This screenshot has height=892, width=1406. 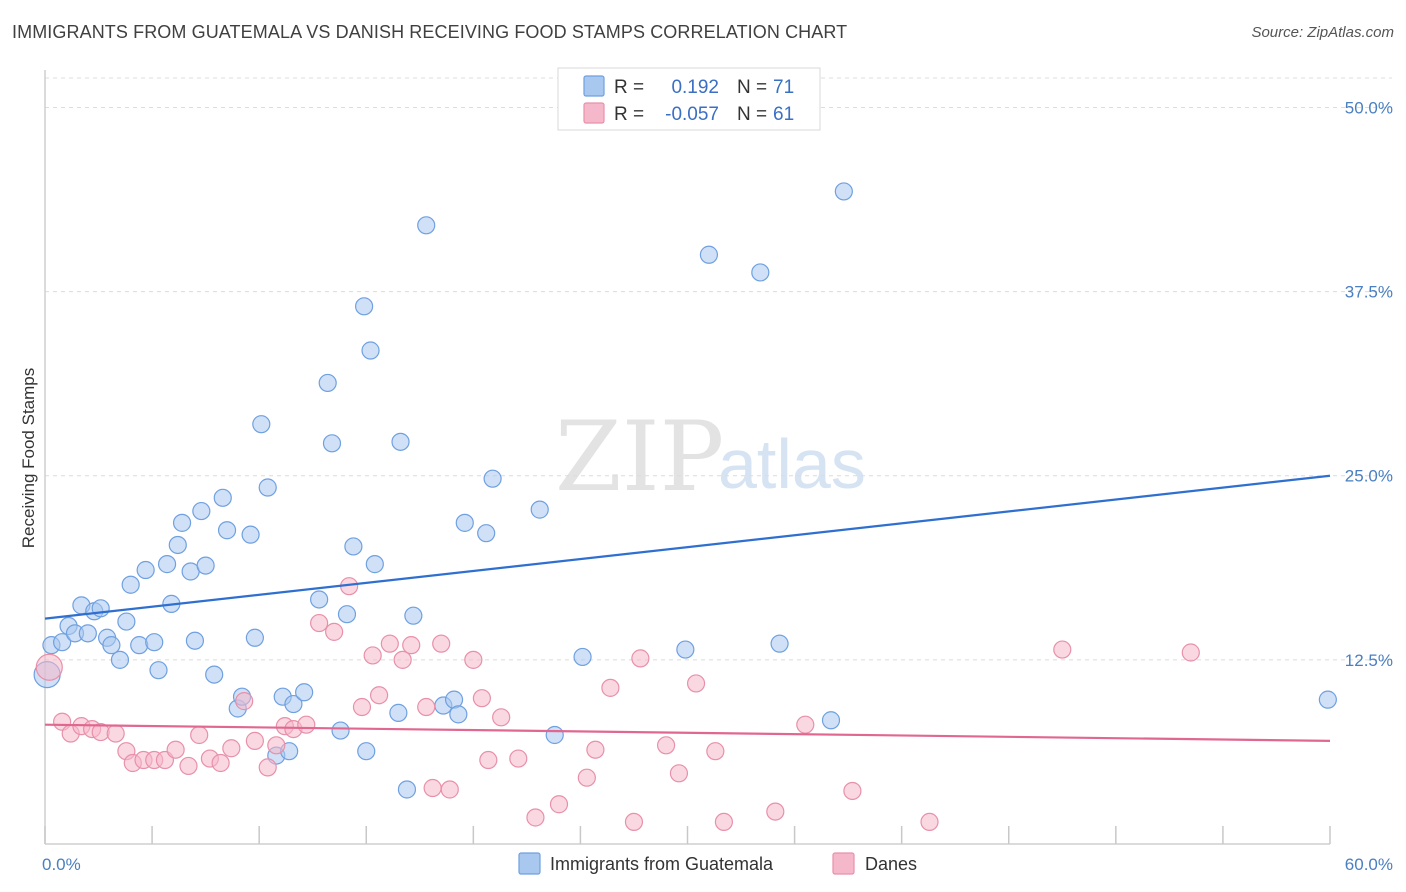 What do you see at coordinates (792, 464) in the screenshot?
I see `watermark-atlas: atlas` at bounding box center [792, 464].